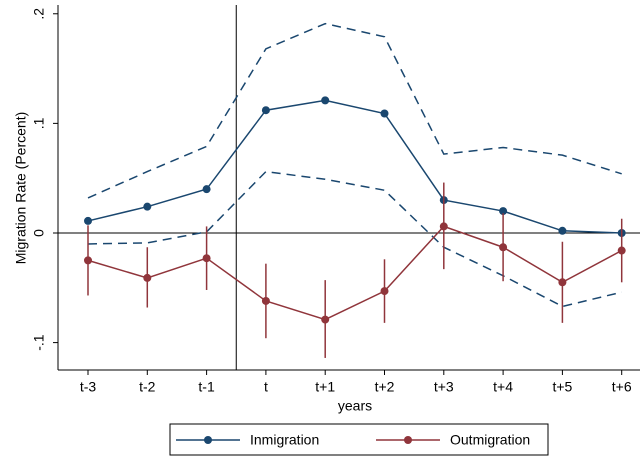 The width and height of the screenshot is (644, 457). Describe the element at coordinates (39, 123) in the screenshot. I see `y-tick-label: .1` at that location.